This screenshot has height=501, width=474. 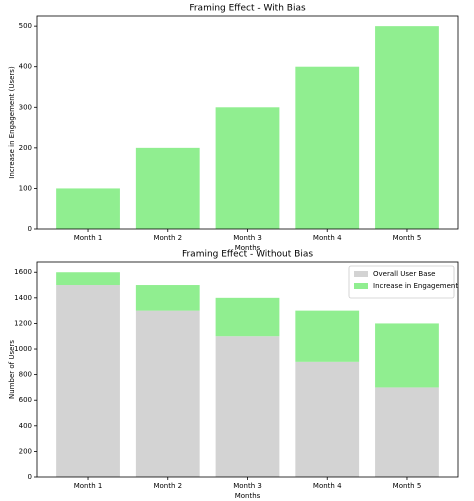 What do you see at coordinates (247, 255) in the screenshot?
I see `chart-title: Framing Effect - Without Bias` at bounding box center [247, 255].